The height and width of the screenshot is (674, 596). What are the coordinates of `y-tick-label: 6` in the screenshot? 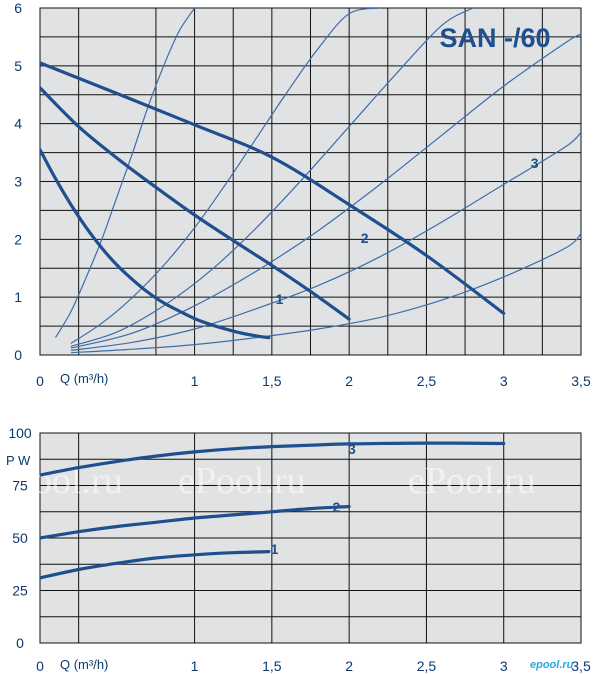 It's located at (18, 8).